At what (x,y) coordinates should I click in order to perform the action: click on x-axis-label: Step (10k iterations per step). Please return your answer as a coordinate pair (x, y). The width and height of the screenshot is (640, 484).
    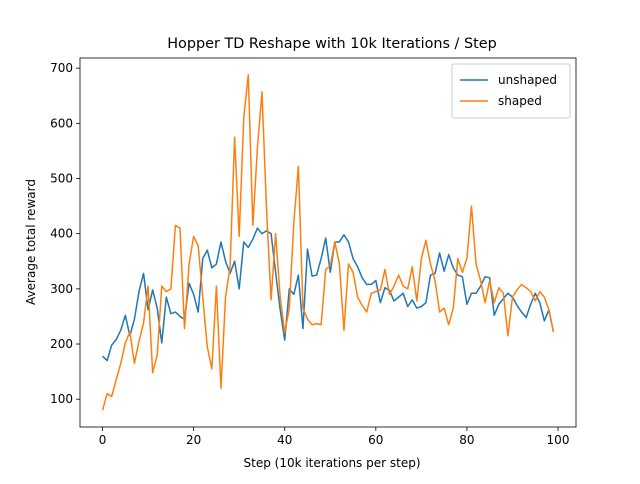
    Looking at the image, I should click on (332, 463).